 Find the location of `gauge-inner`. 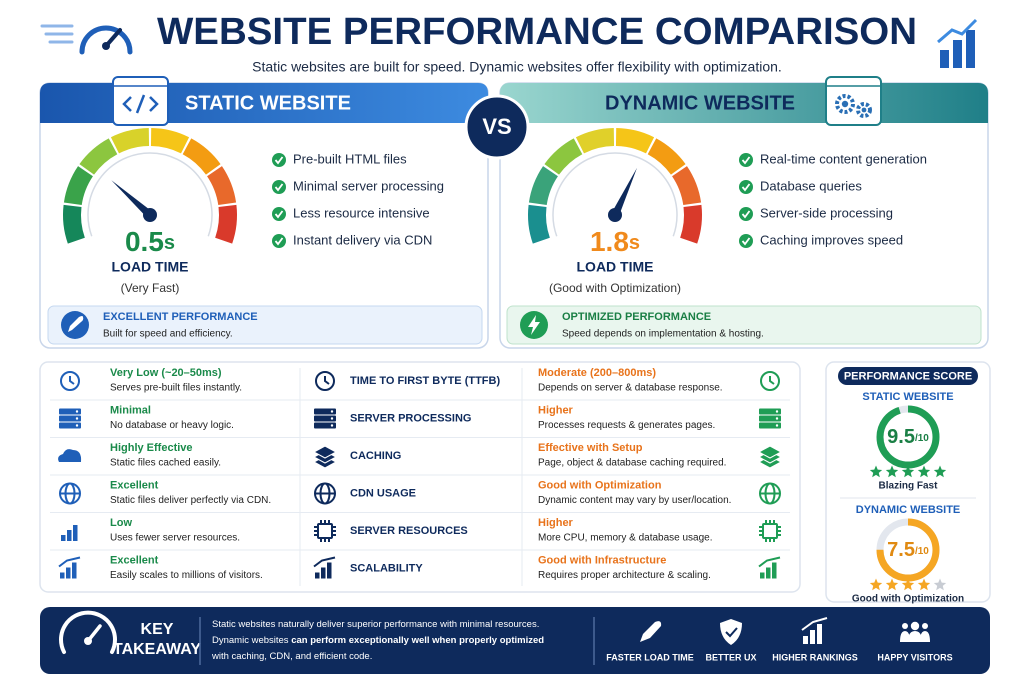

gauge-inner is located at coordinates (615, 194).